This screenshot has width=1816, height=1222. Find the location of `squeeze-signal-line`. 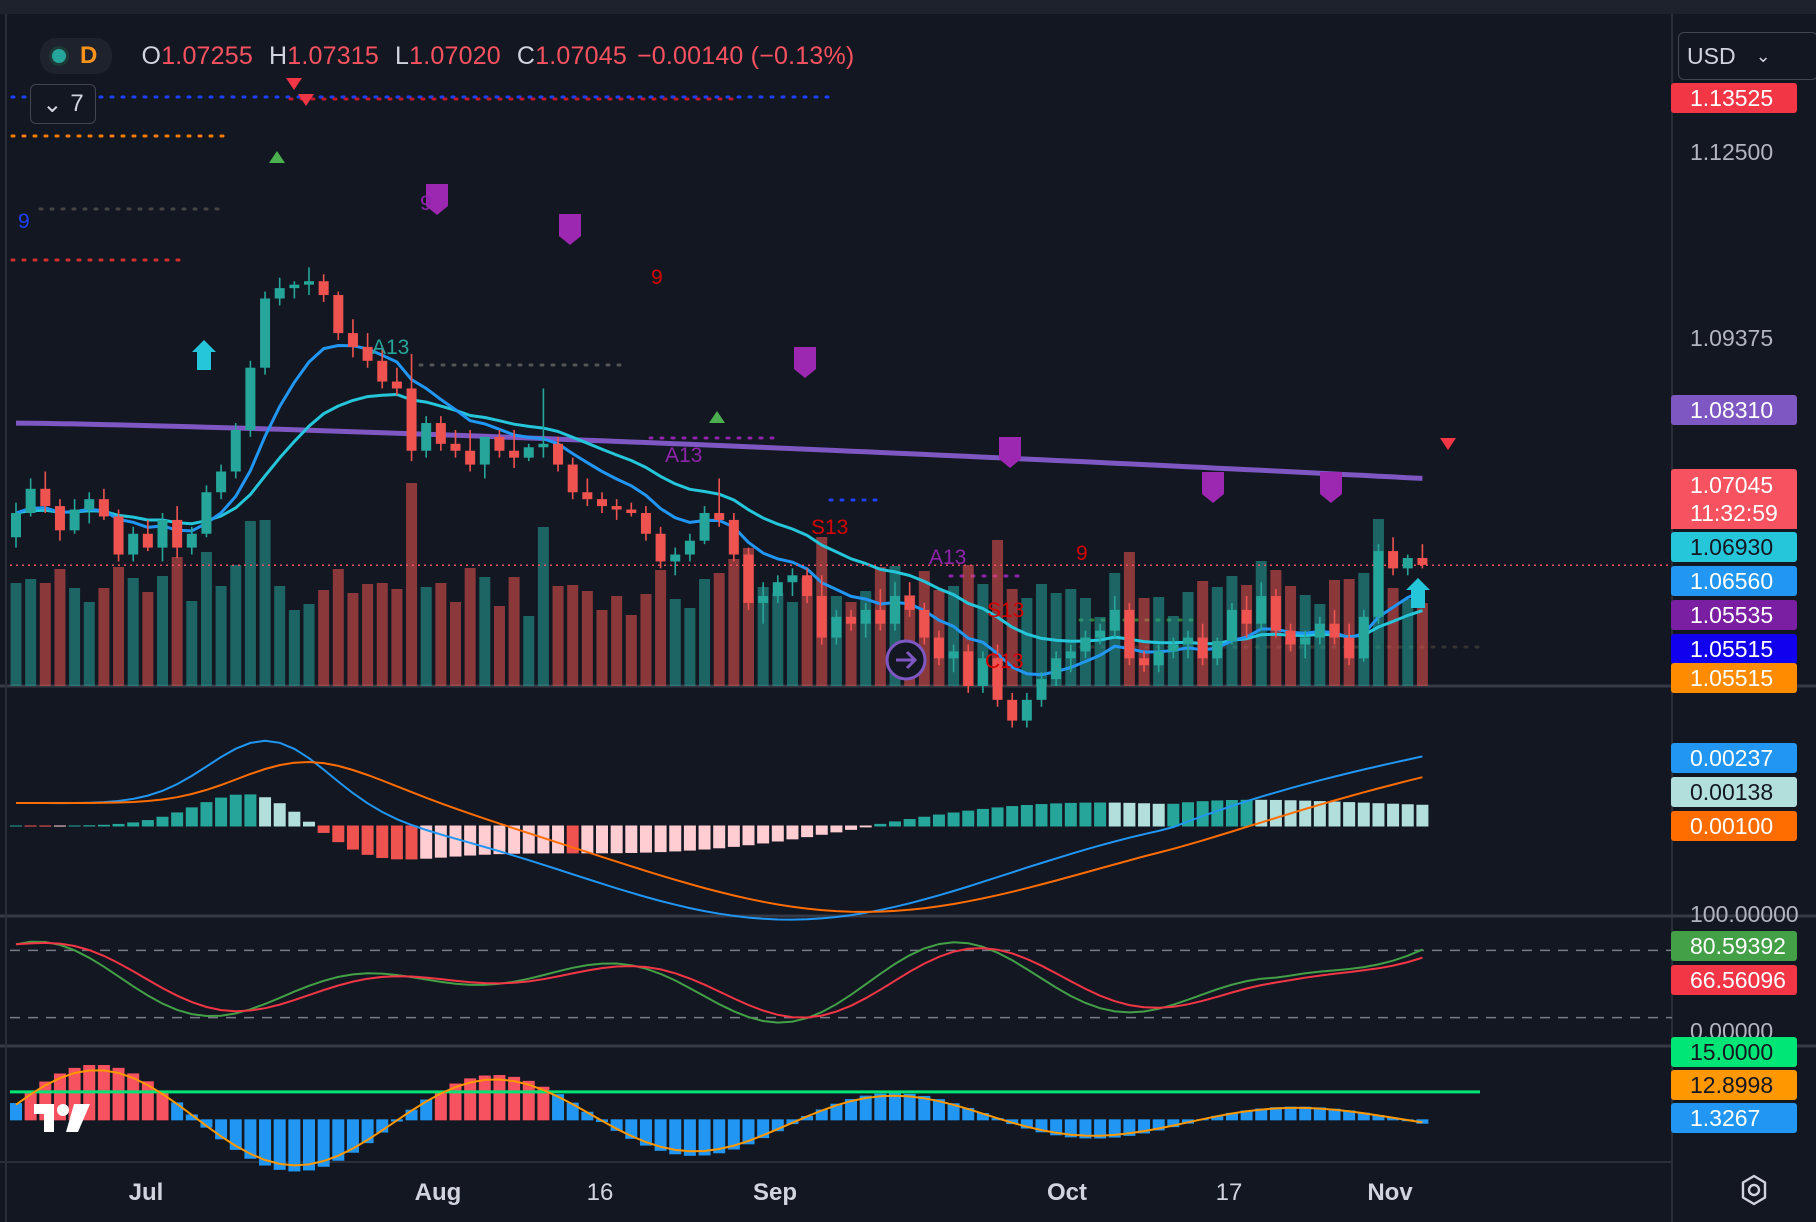

squeeze-signal-line is located at coordinates (719, 1118).